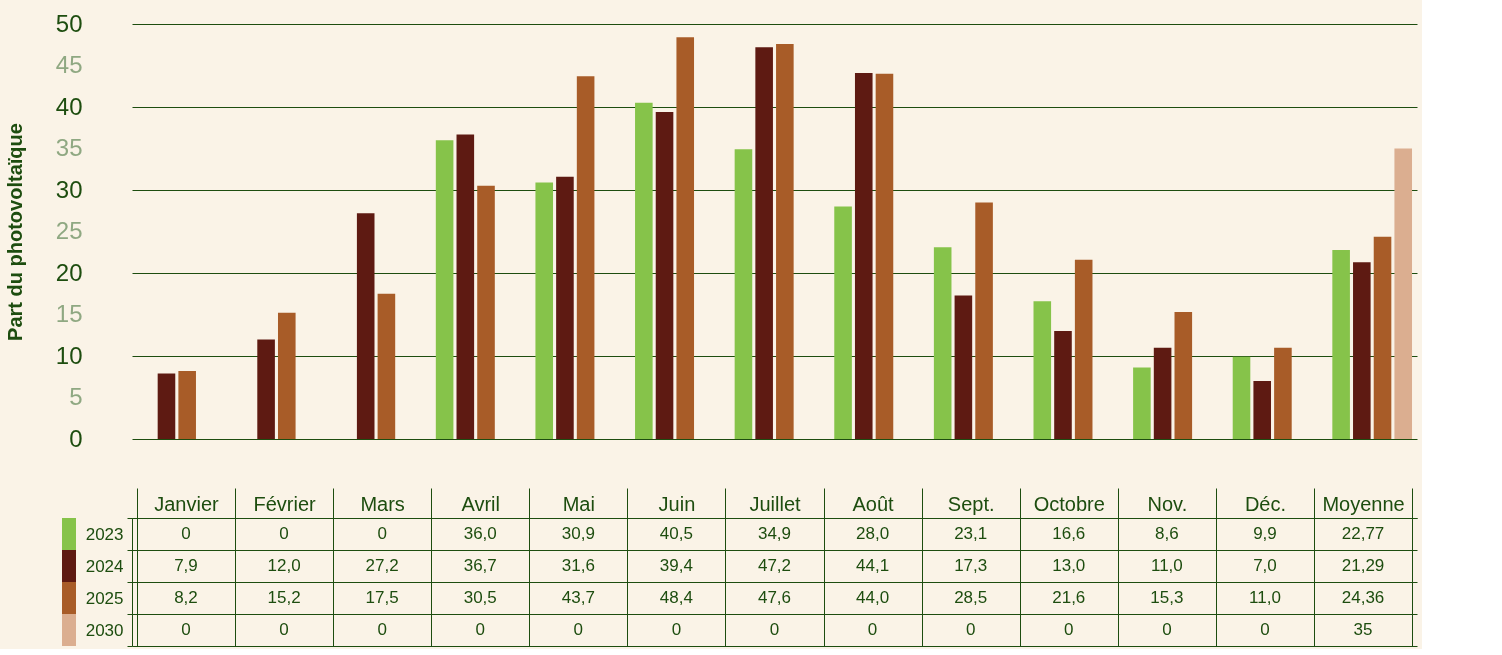 Image resolution: width=1502 pixels, height=655 pixels. Describe the element at coordinates (578, 533) in the screenshot. I see `data-label: 30,9` at that location.